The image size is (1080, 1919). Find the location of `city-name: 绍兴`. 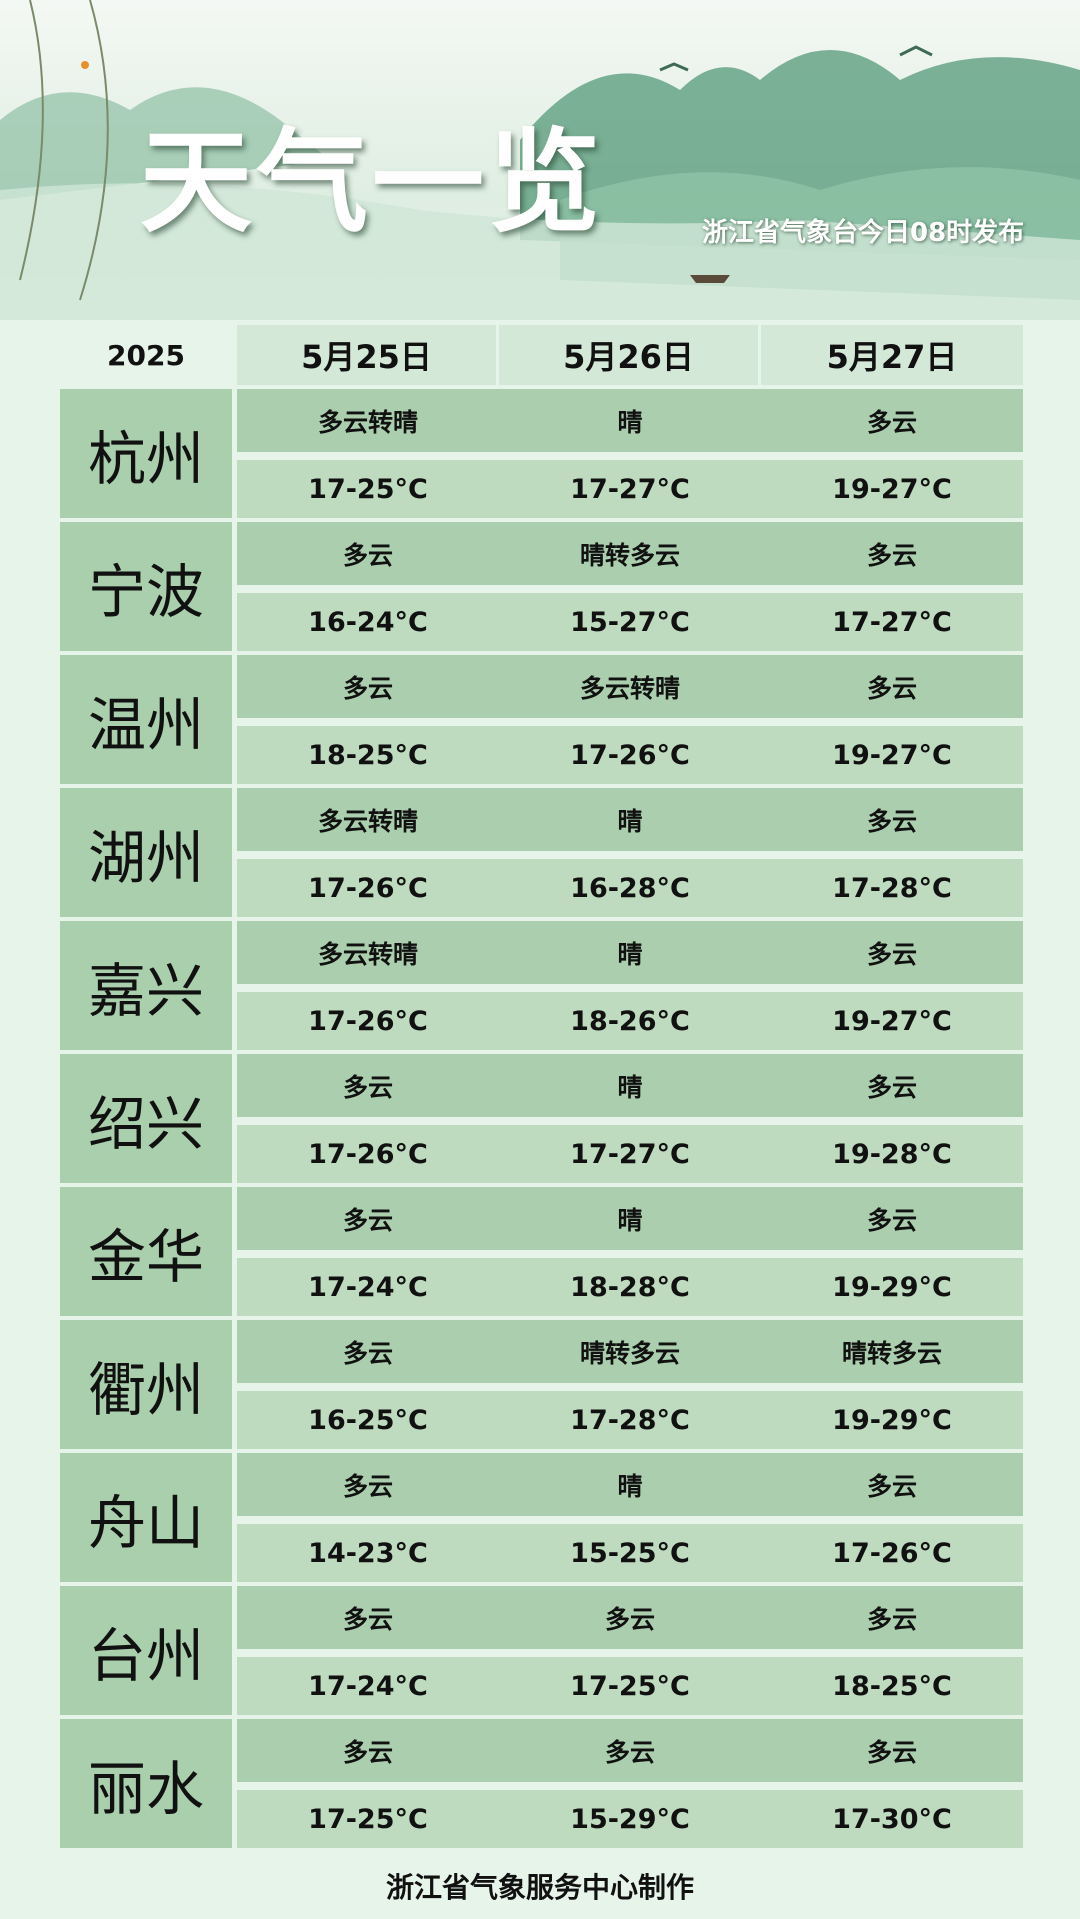

city-name: 绍兴 is located at coordinates (146, 1118).